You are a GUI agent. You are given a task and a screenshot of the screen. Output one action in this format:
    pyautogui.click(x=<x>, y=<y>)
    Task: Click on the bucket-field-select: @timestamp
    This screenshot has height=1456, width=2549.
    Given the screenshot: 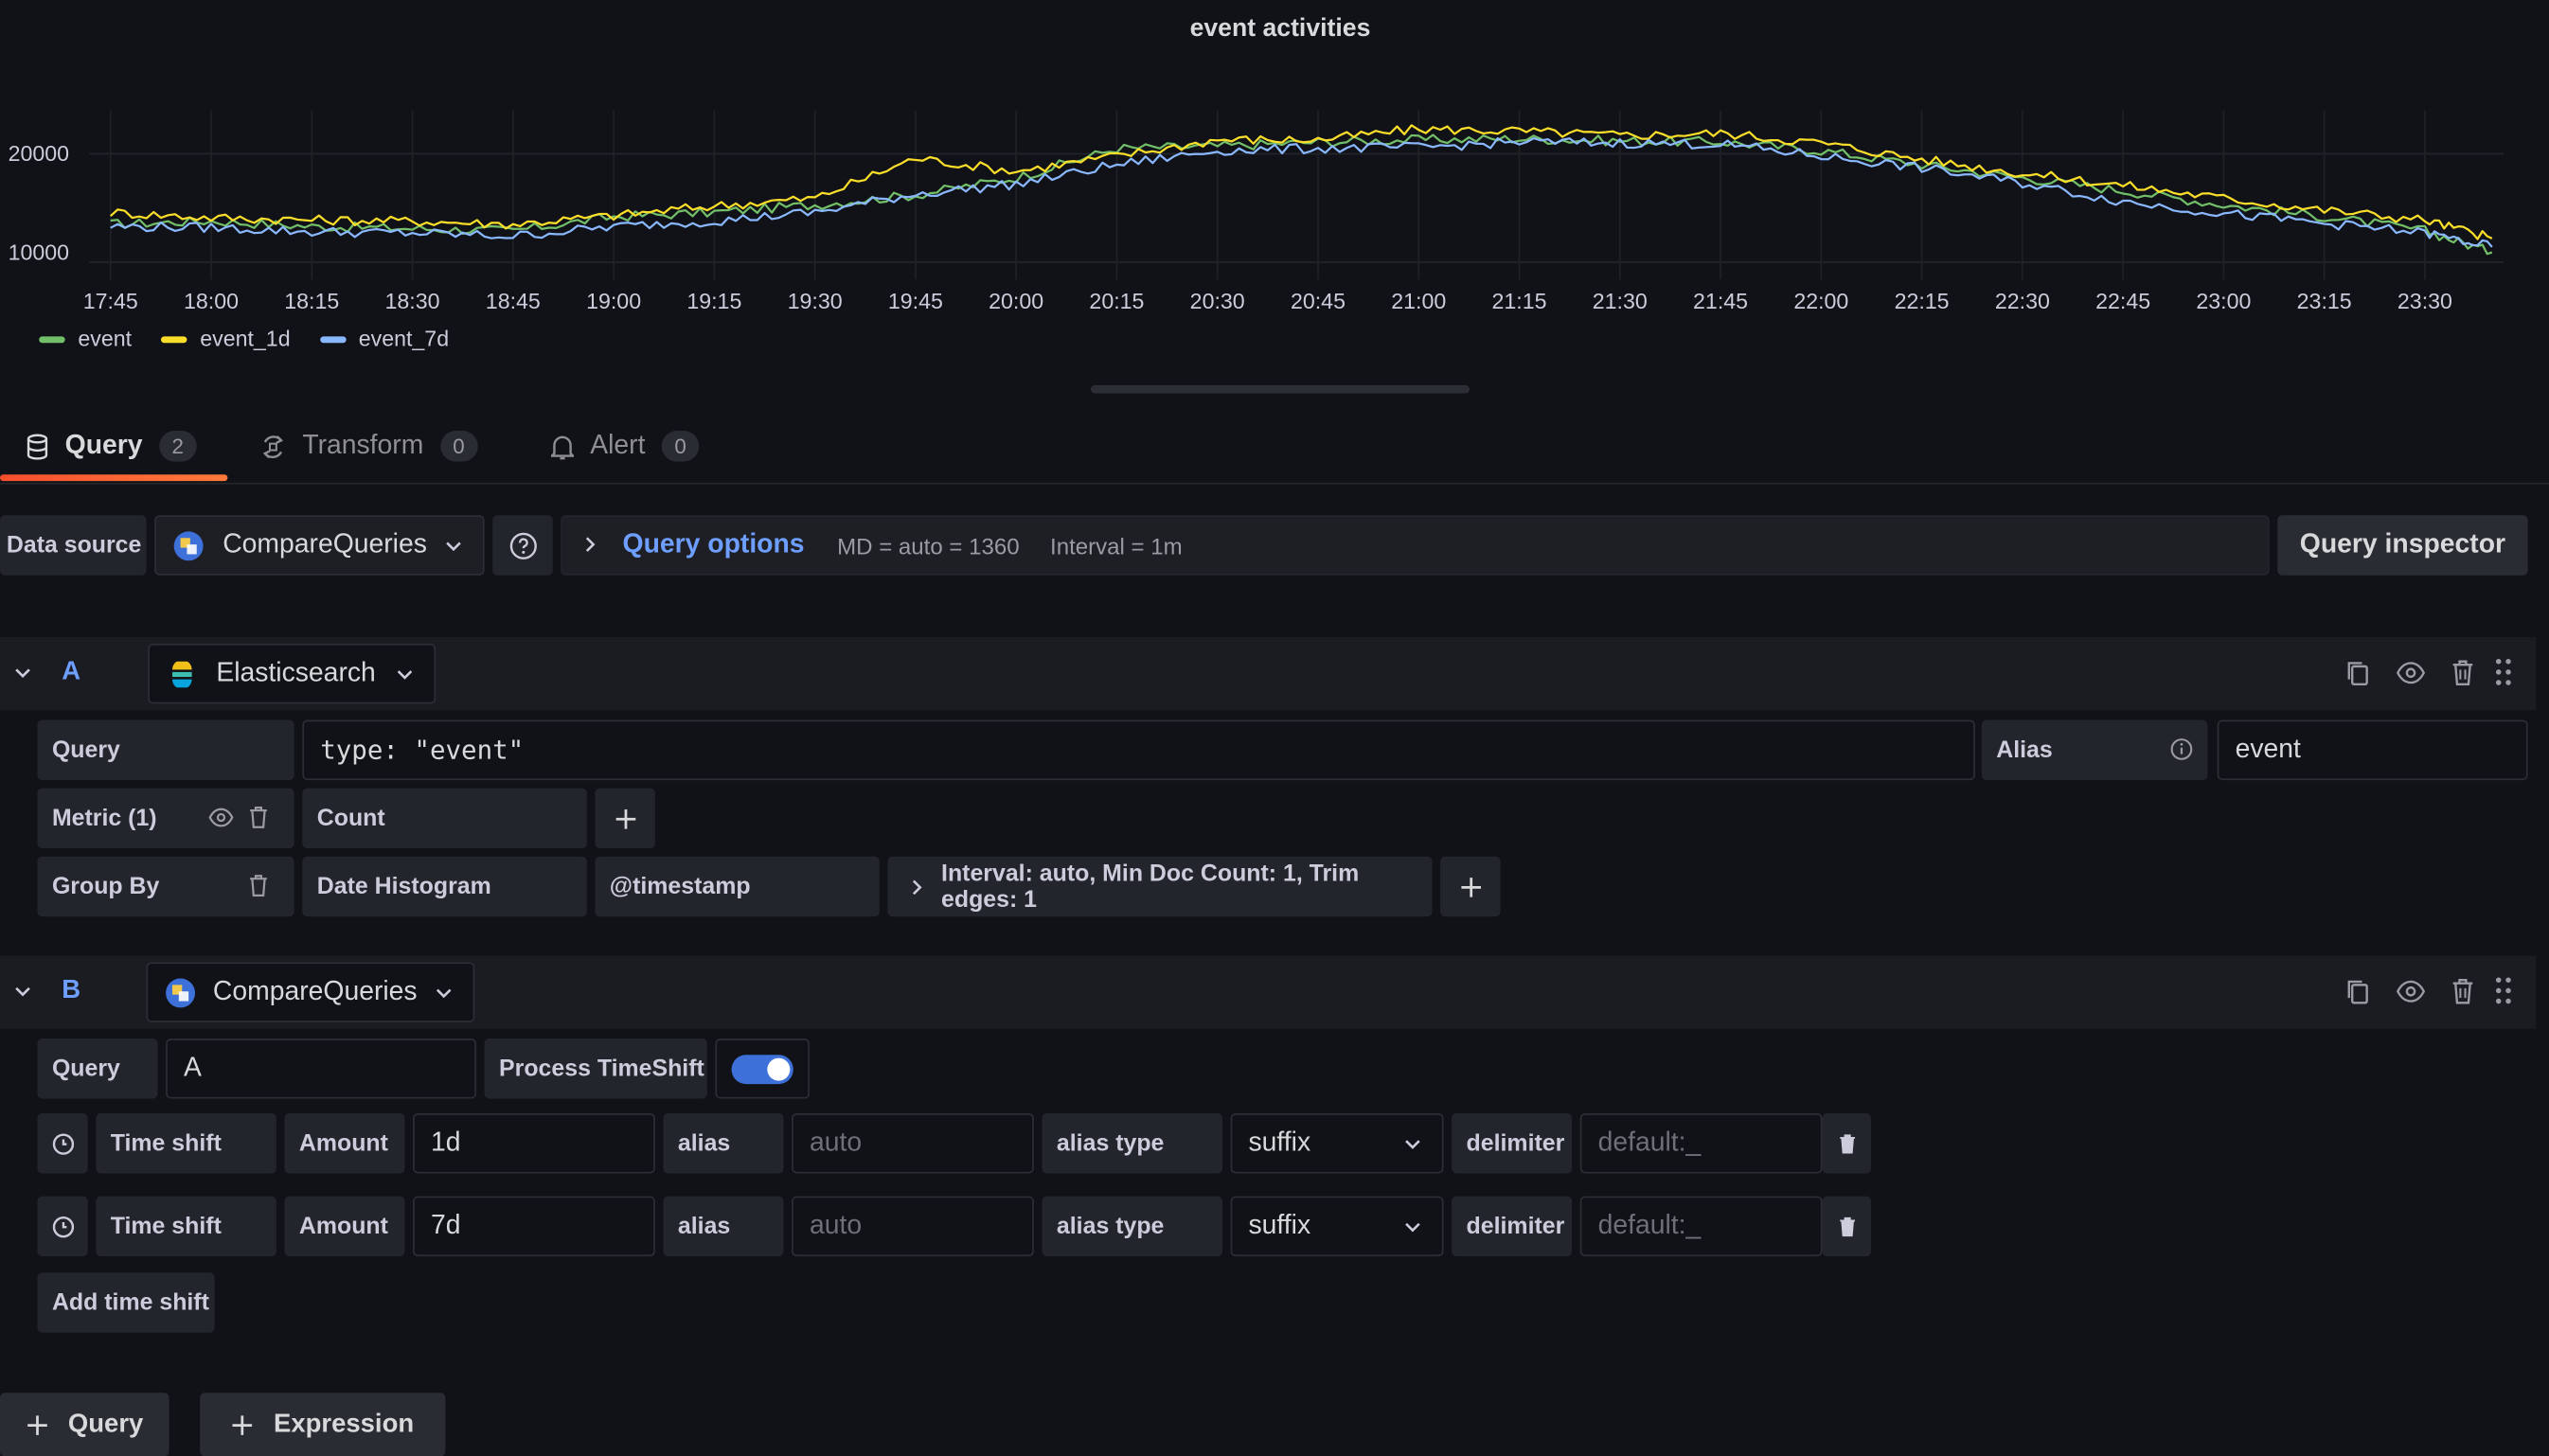 What is the action you would take?
    pyautogui.click(x=737, y=887)
    